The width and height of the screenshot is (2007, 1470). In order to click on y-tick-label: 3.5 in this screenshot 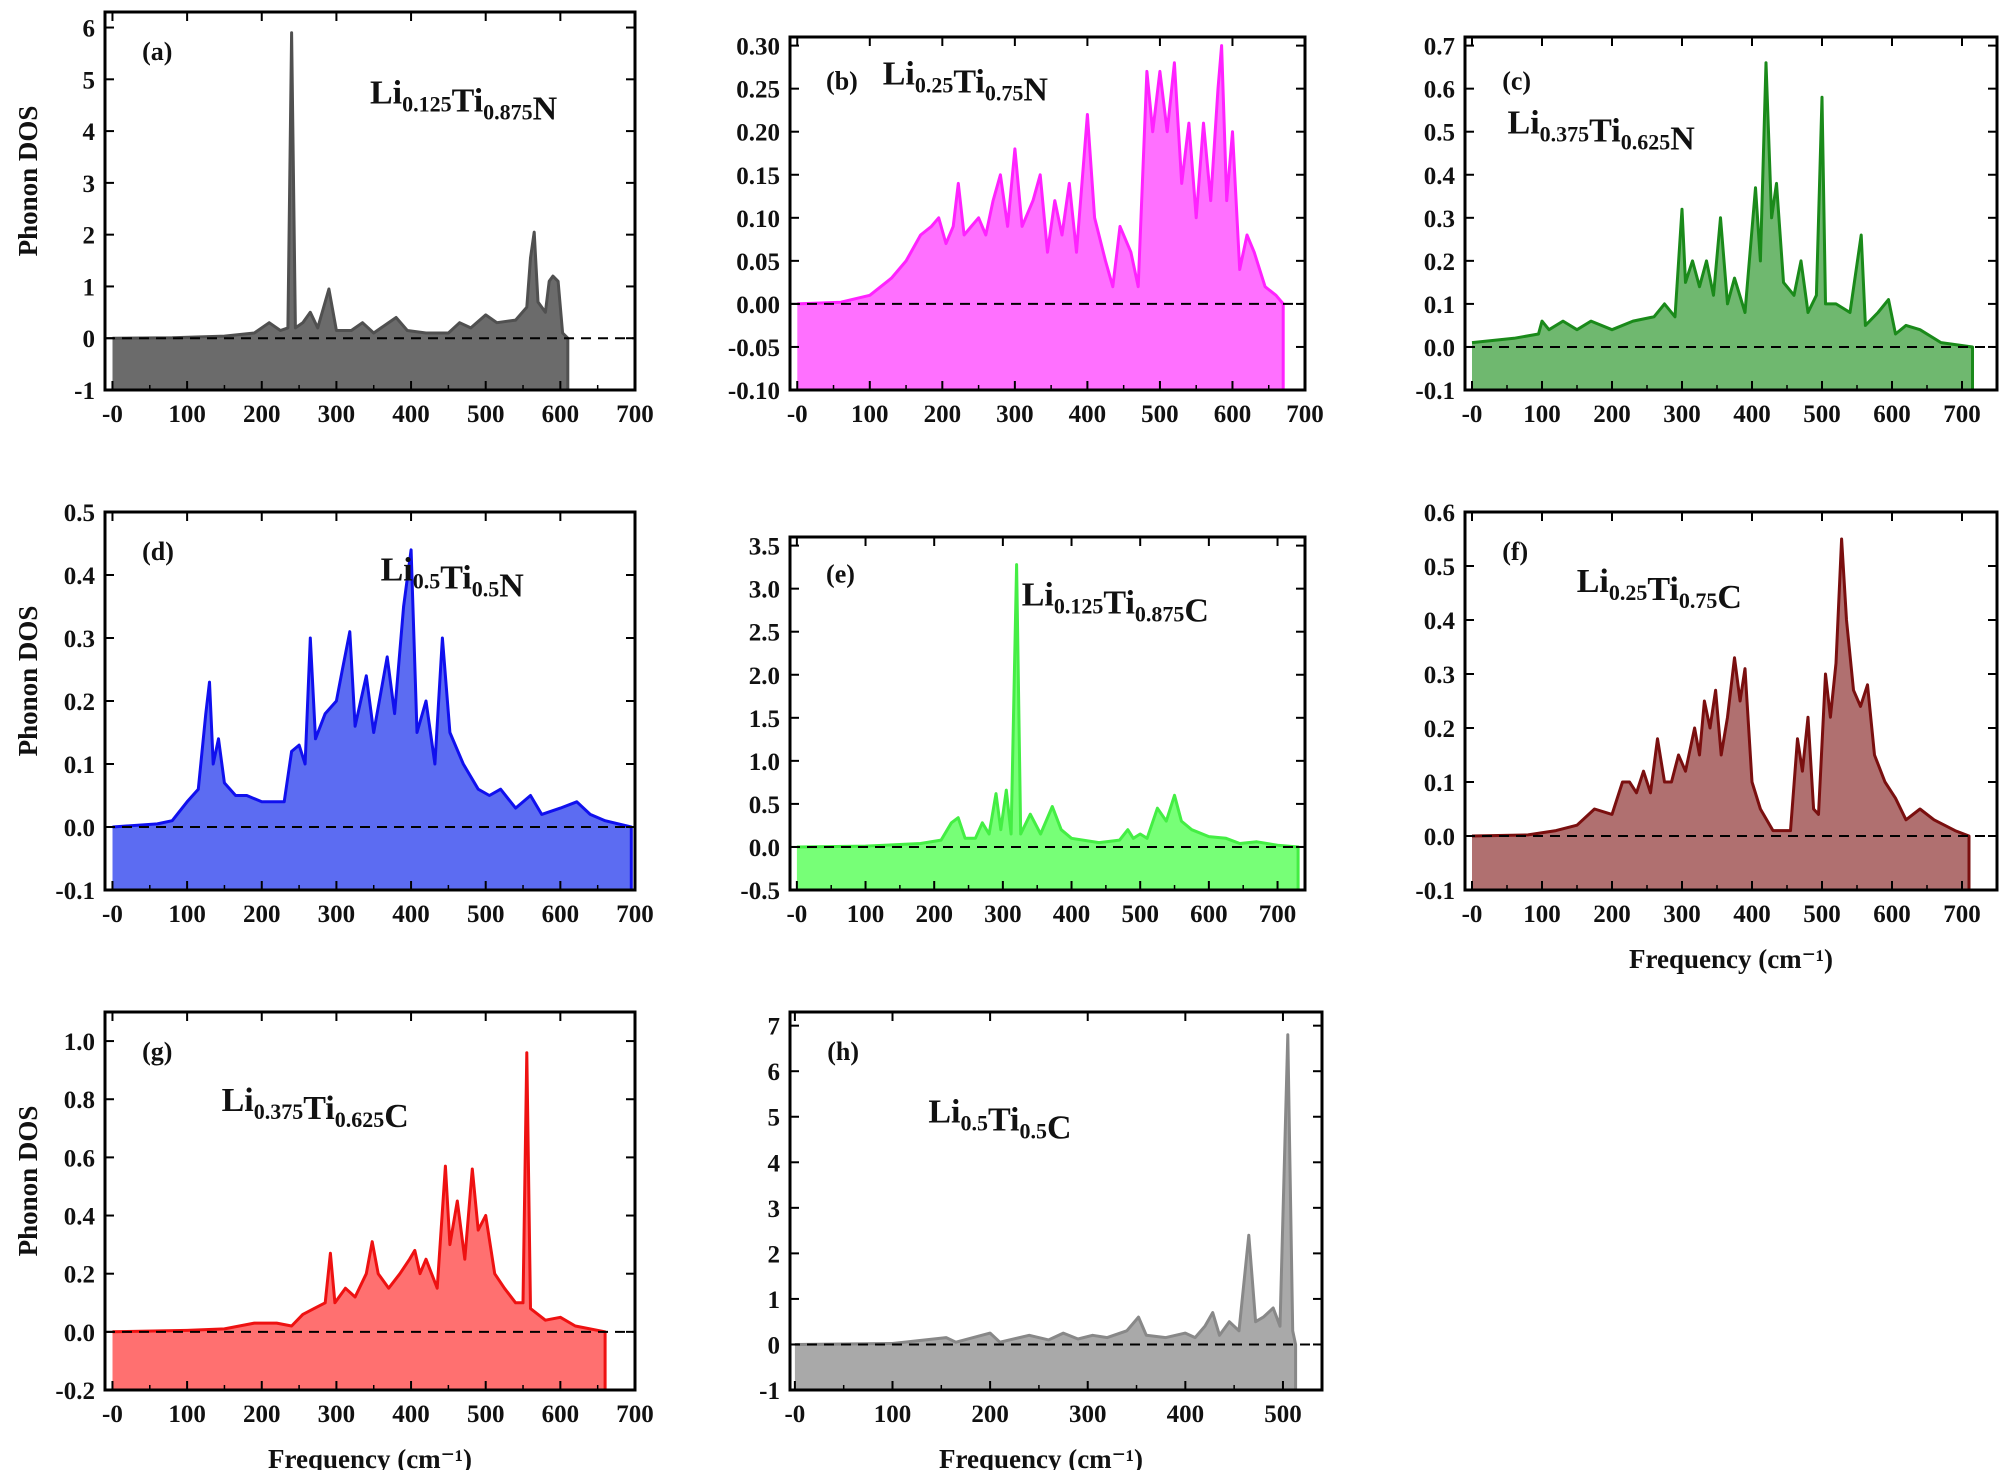, I will do `click(764, 547)`.